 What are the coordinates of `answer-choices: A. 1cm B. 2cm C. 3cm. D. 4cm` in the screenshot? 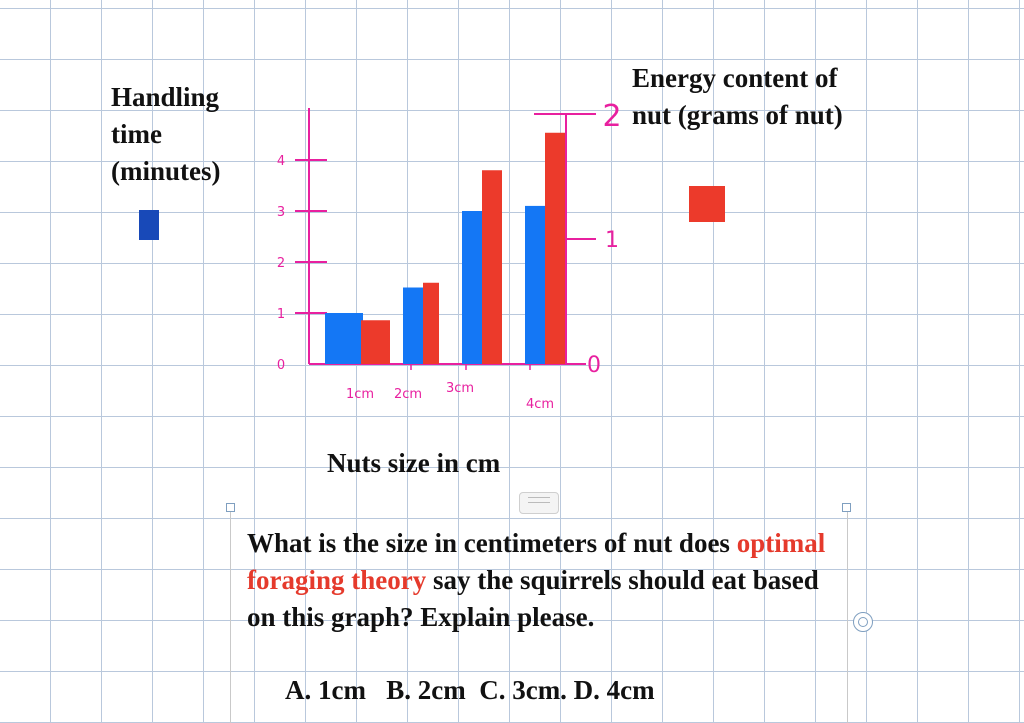 It's located at (470, 690).